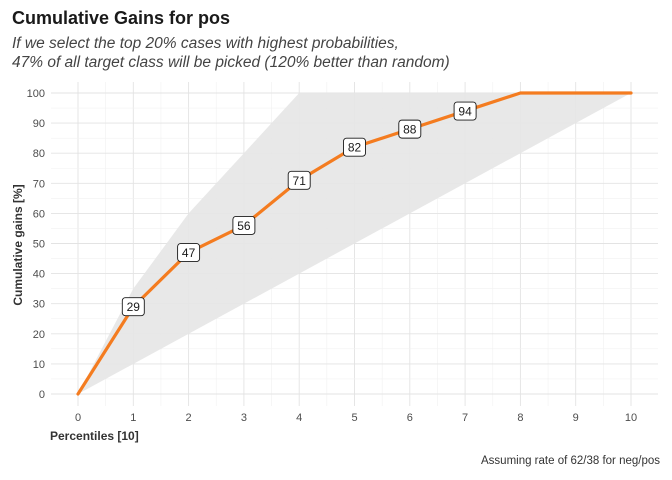 This screenshot has height=480, width=672. I want to click on y-tick-label: 50, so click(39, 245).